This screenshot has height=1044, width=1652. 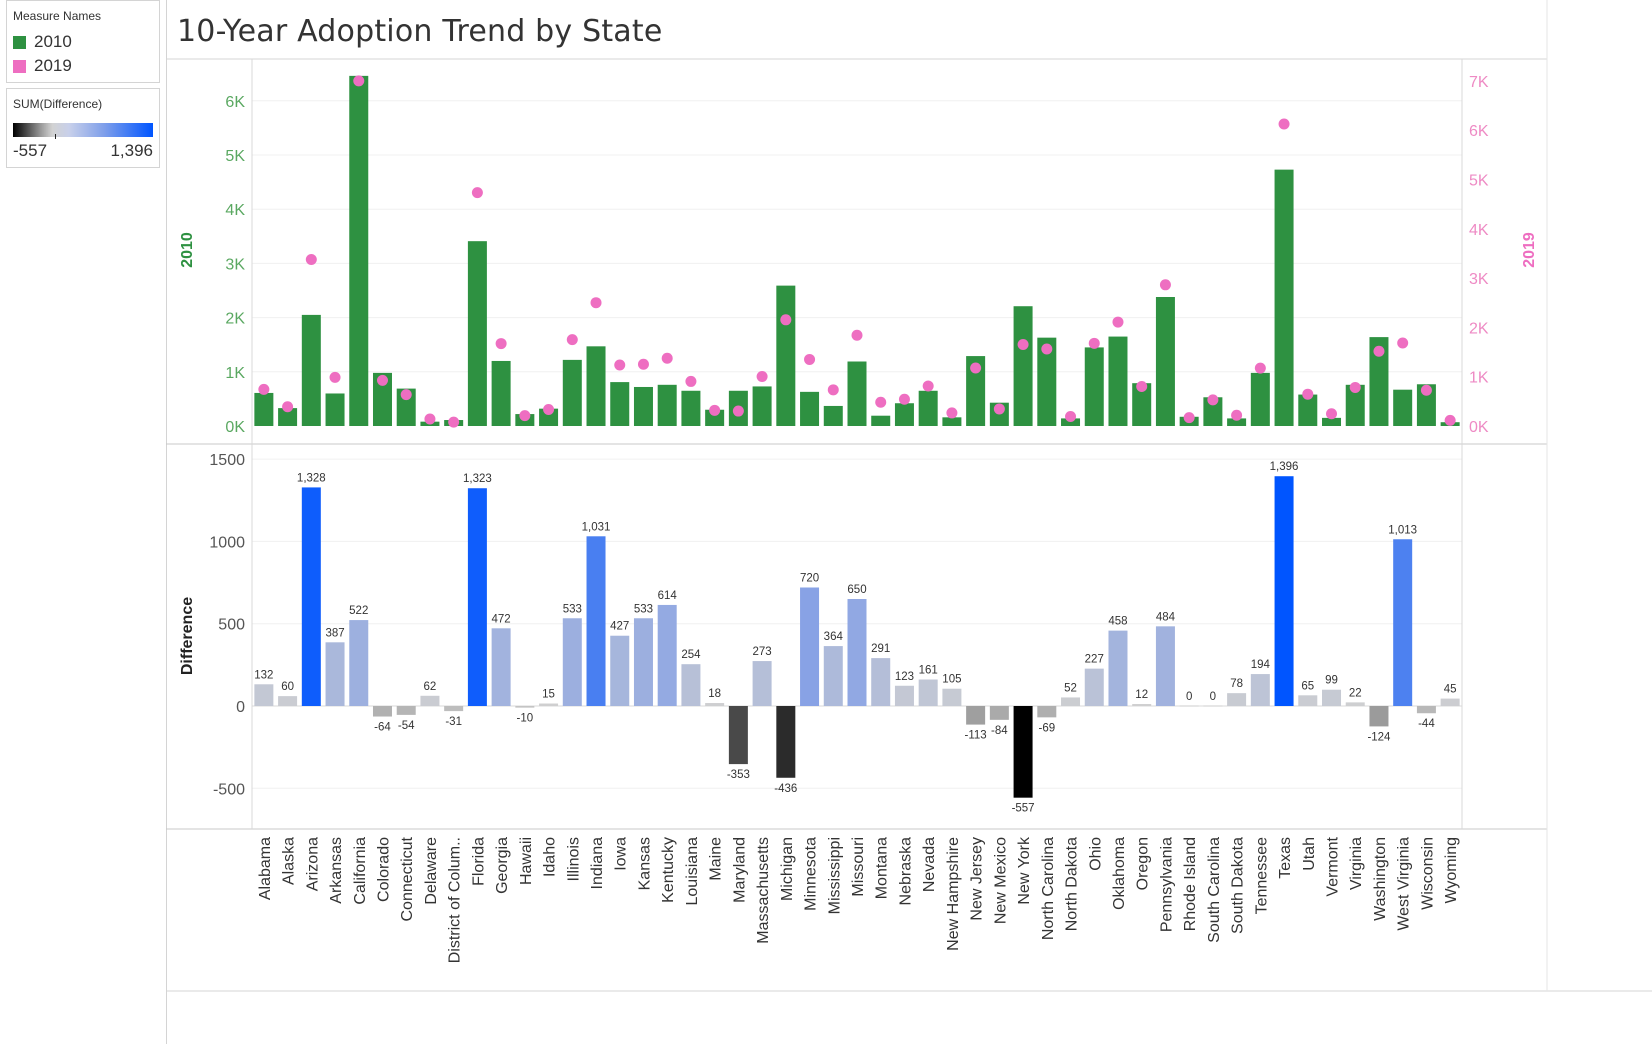 What do you see at coordinates (880, 649) in the screenshot?
I see `difference-label: 291` at bounding box center [880, 649].